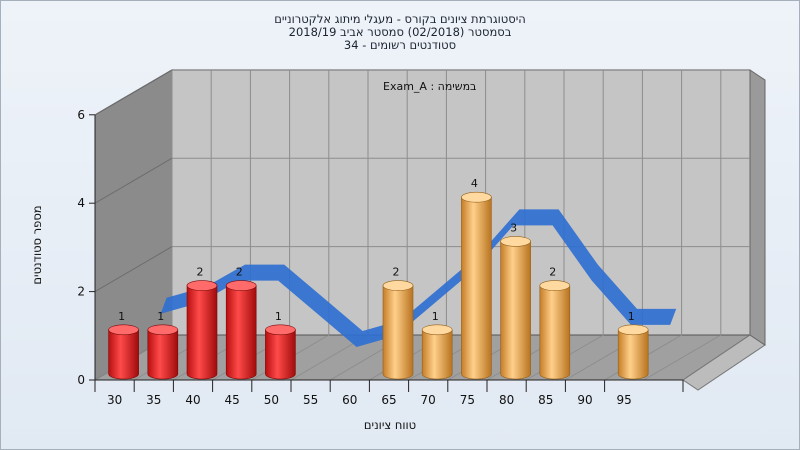 Image resolution: width=800 pixels, height=450 pixels. Describe the element at coordinates (349, 400) in the screenshot. I see `x-tick-label: 60` at that location.